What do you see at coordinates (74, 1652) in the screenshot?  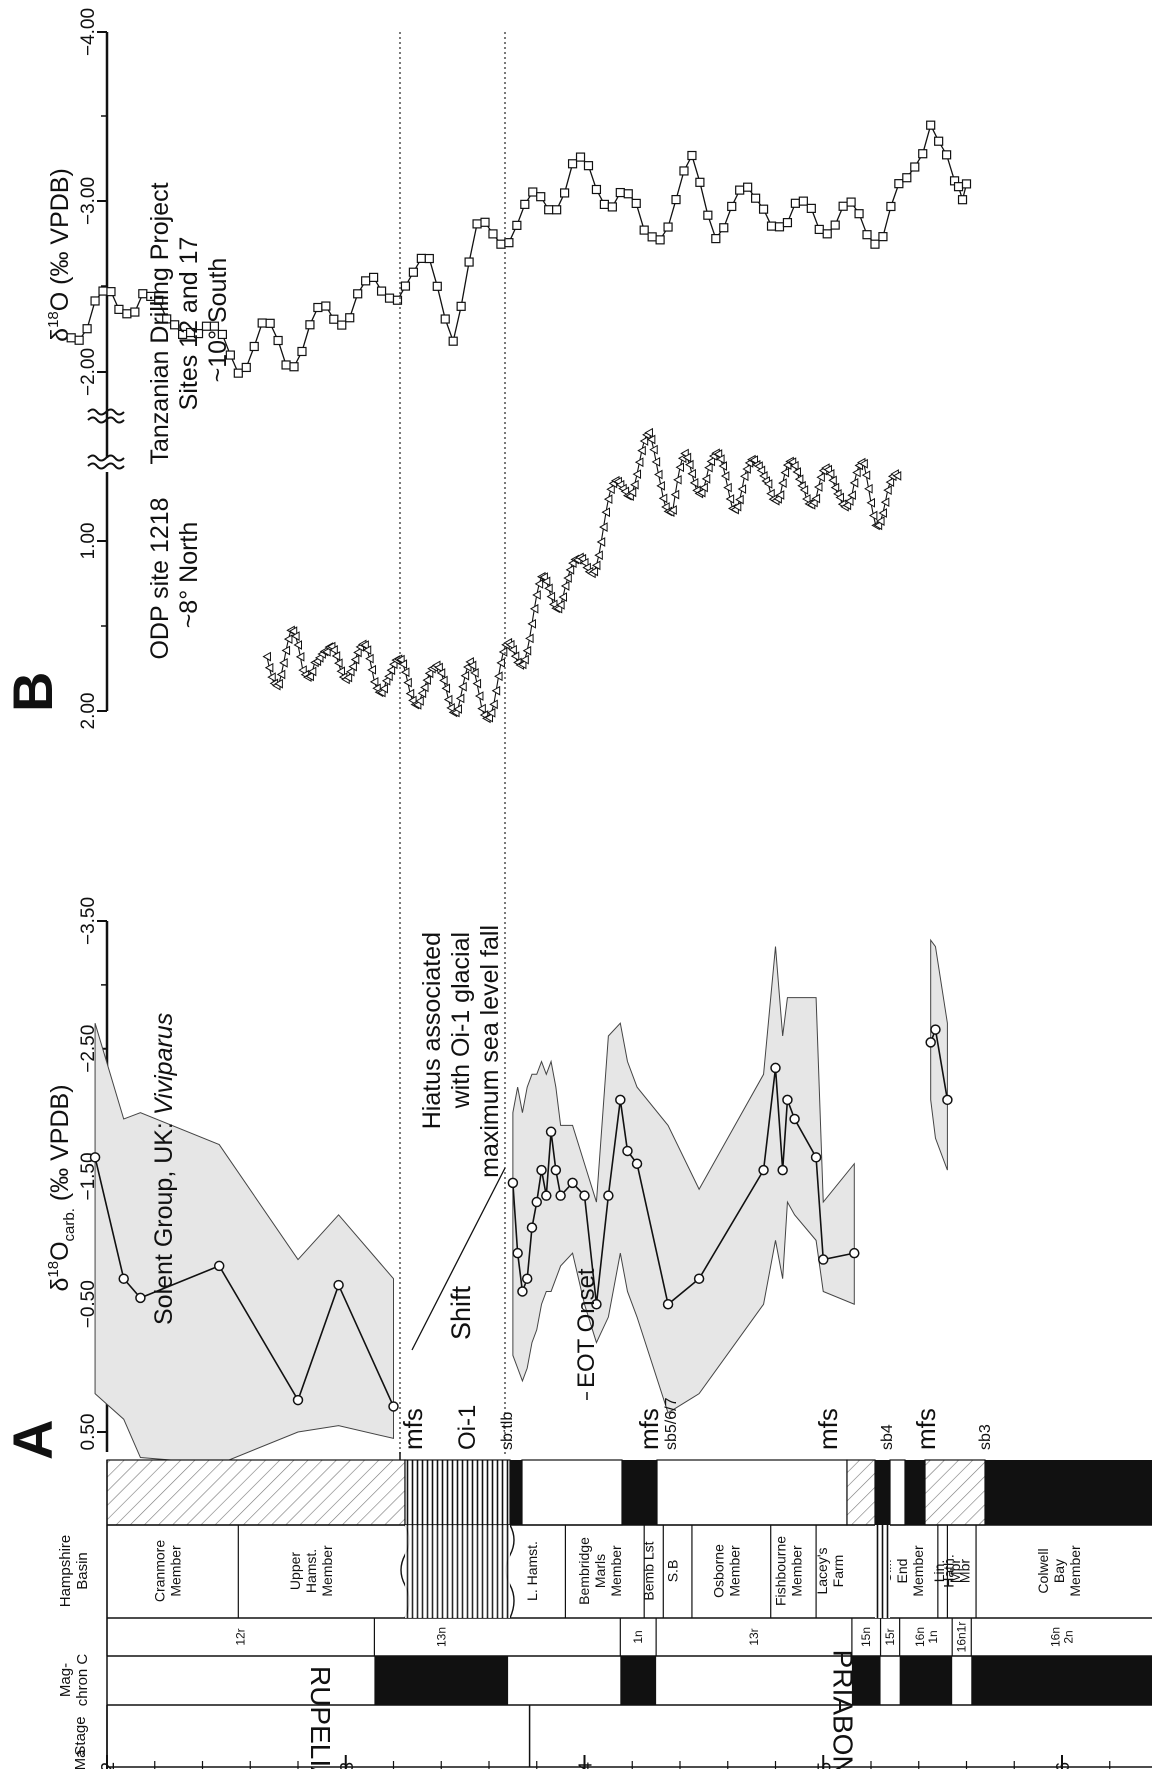 I see `column-headers: HampshireBasin Mag-chron C Stage Ma` at bounding box center [74, 1652].